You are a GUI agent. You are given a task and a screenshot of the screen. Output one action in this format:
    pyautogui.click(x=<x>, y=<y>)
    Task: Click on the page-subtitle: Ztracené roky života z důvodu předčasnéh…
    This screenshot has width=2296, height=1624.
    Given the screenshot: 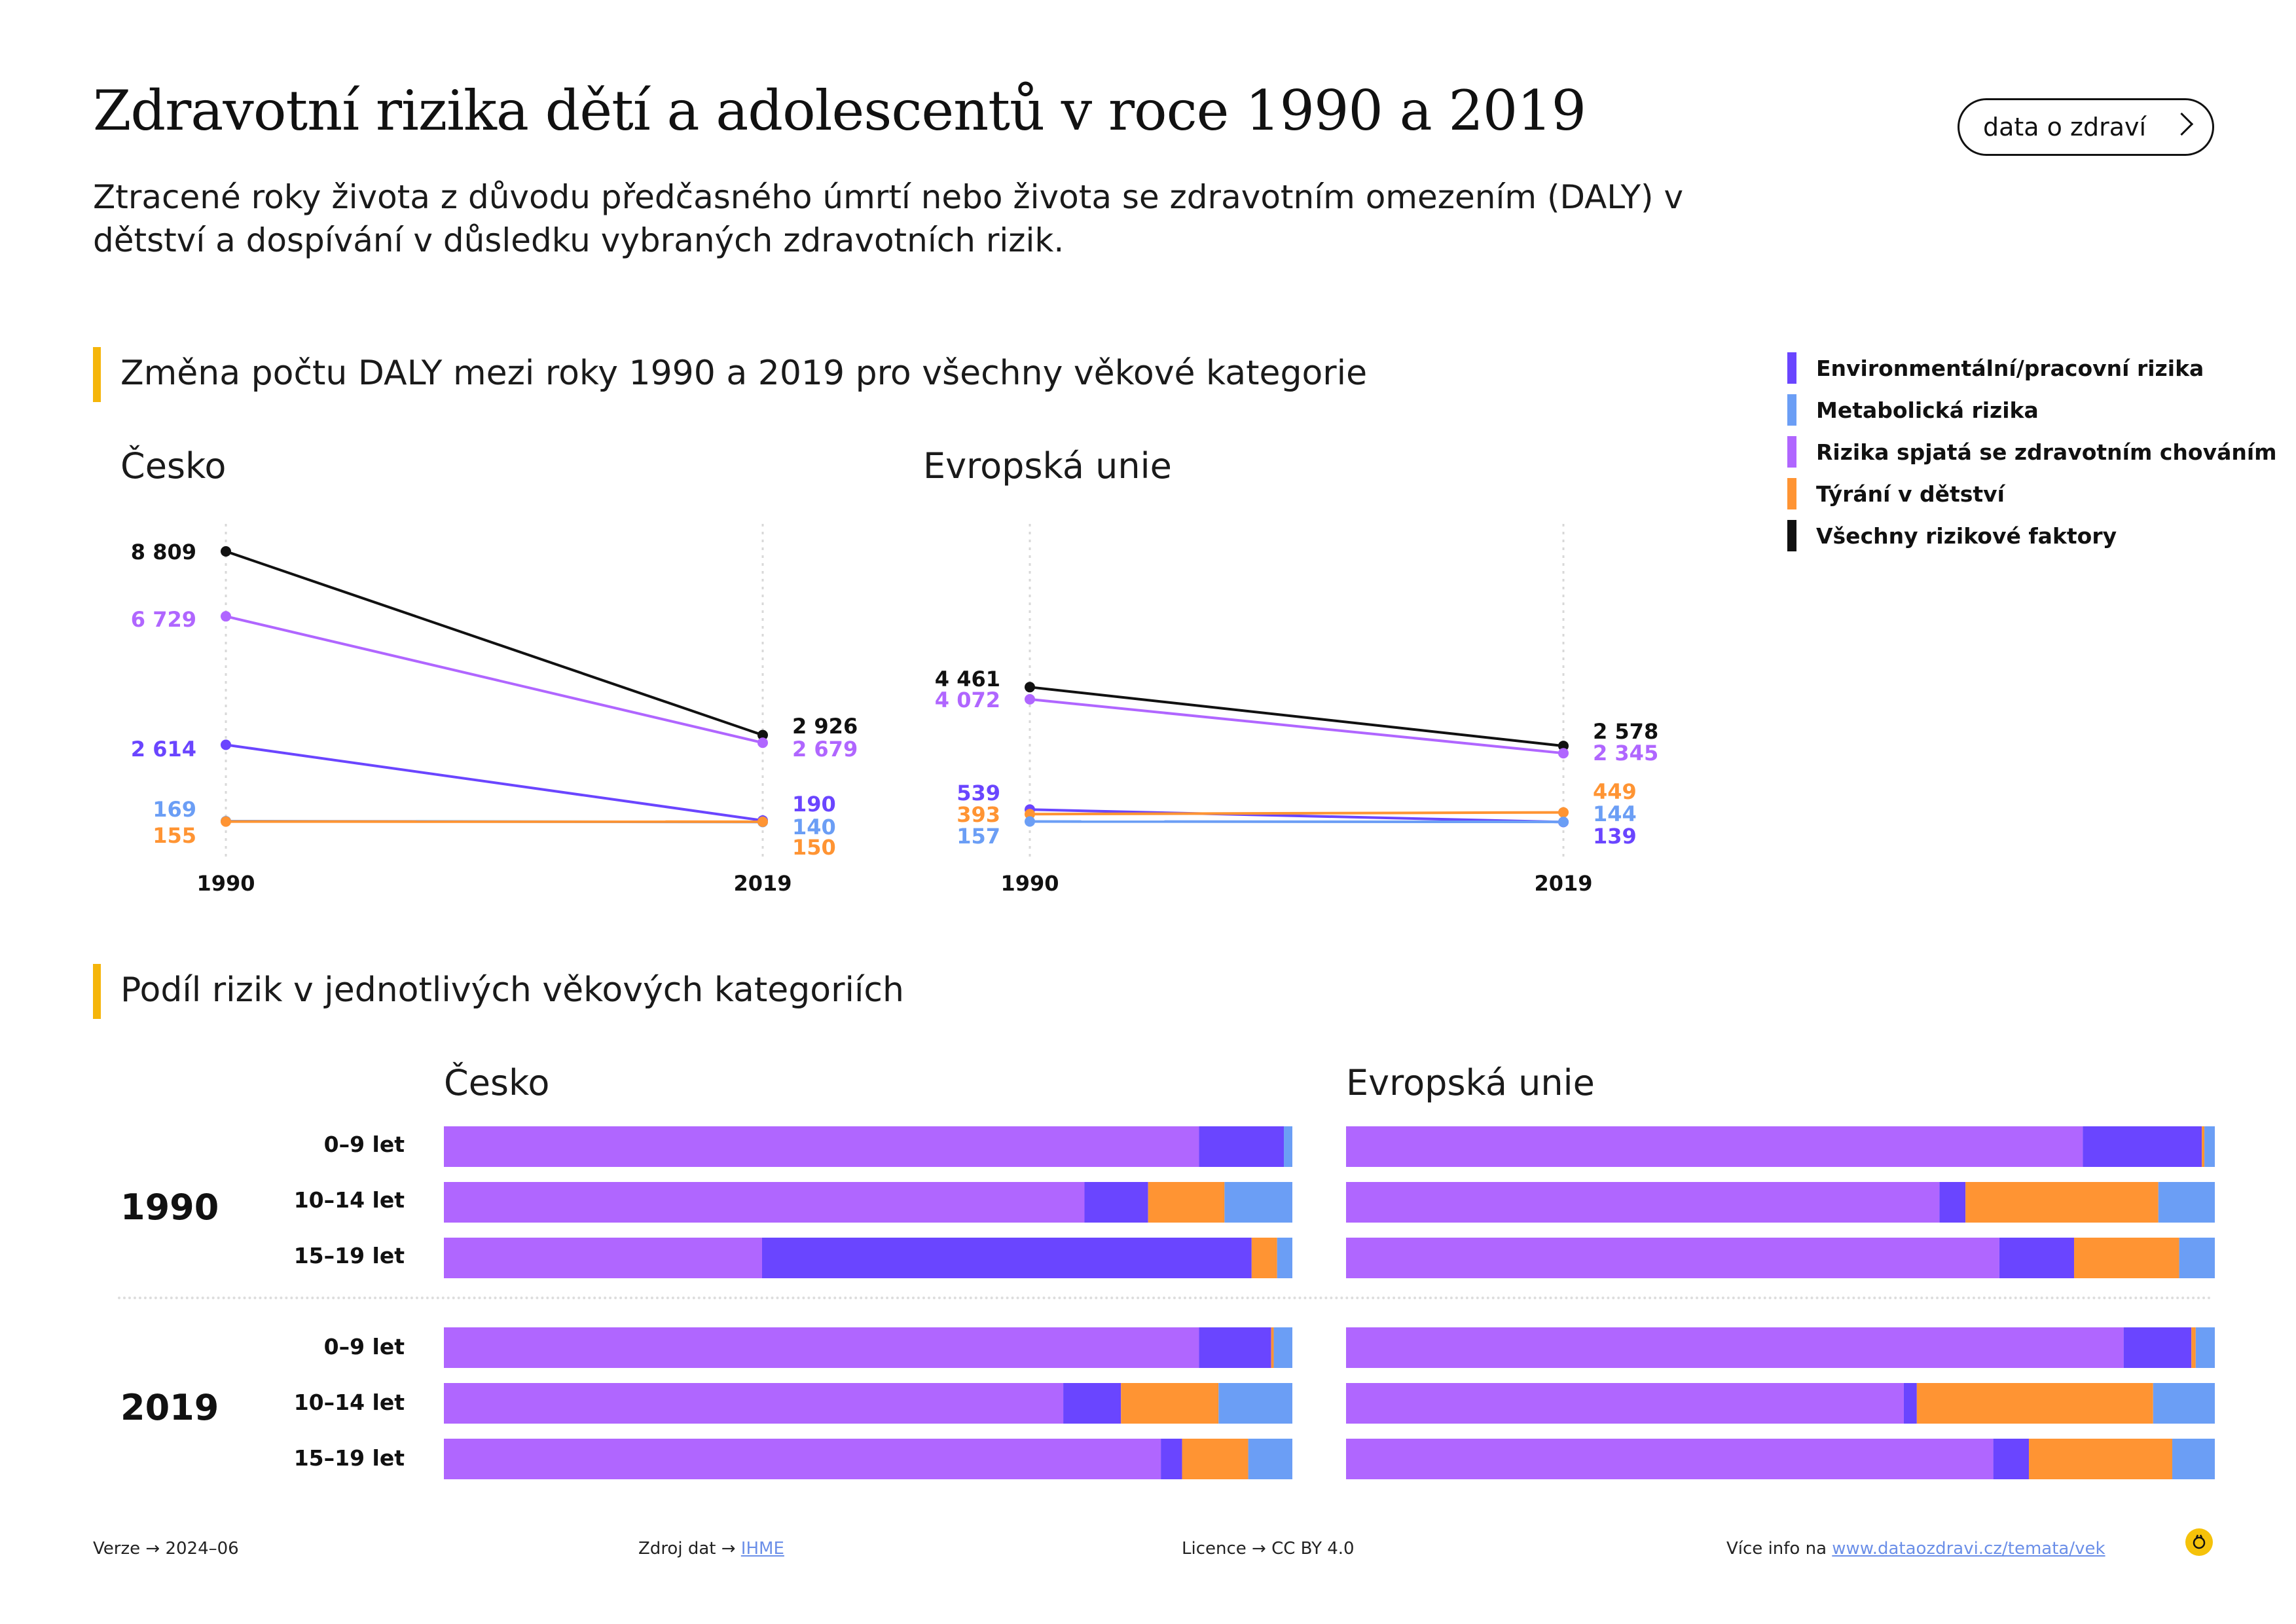 What is the action you would take?
    pyautogui.click(x=888, y=218)
    